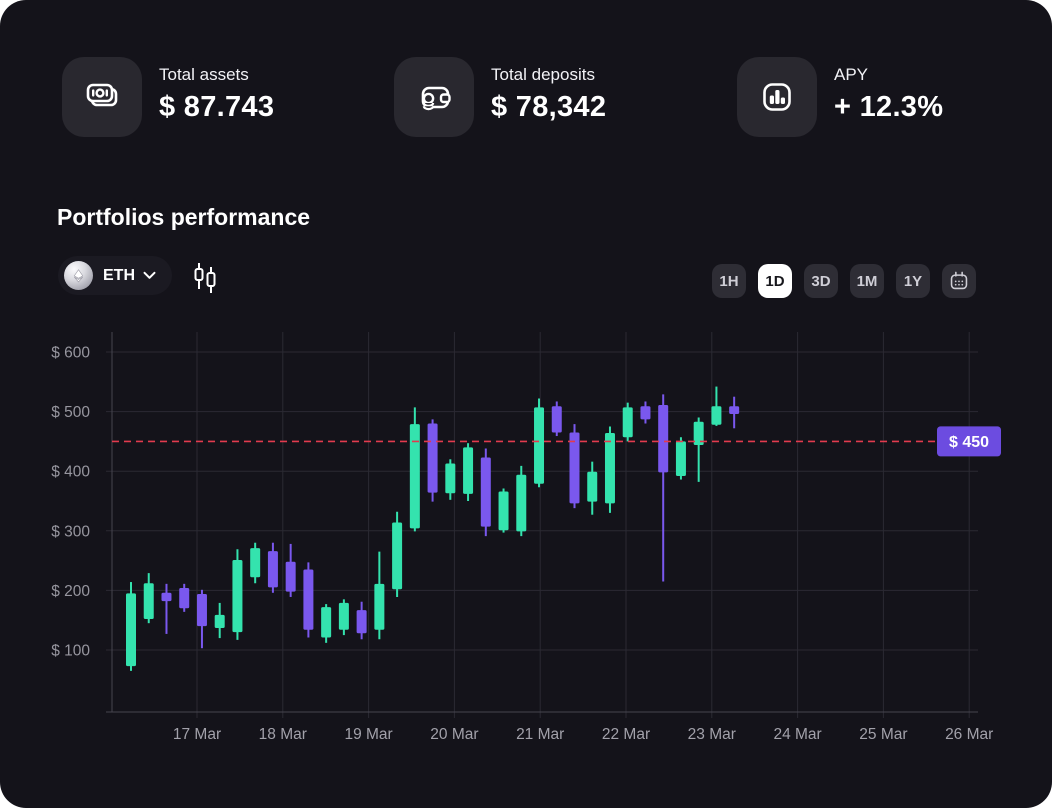  Describe the element at coordinates (797, 734) in the screenshot. I see `x-axis-label: 24 Mar` at that location.